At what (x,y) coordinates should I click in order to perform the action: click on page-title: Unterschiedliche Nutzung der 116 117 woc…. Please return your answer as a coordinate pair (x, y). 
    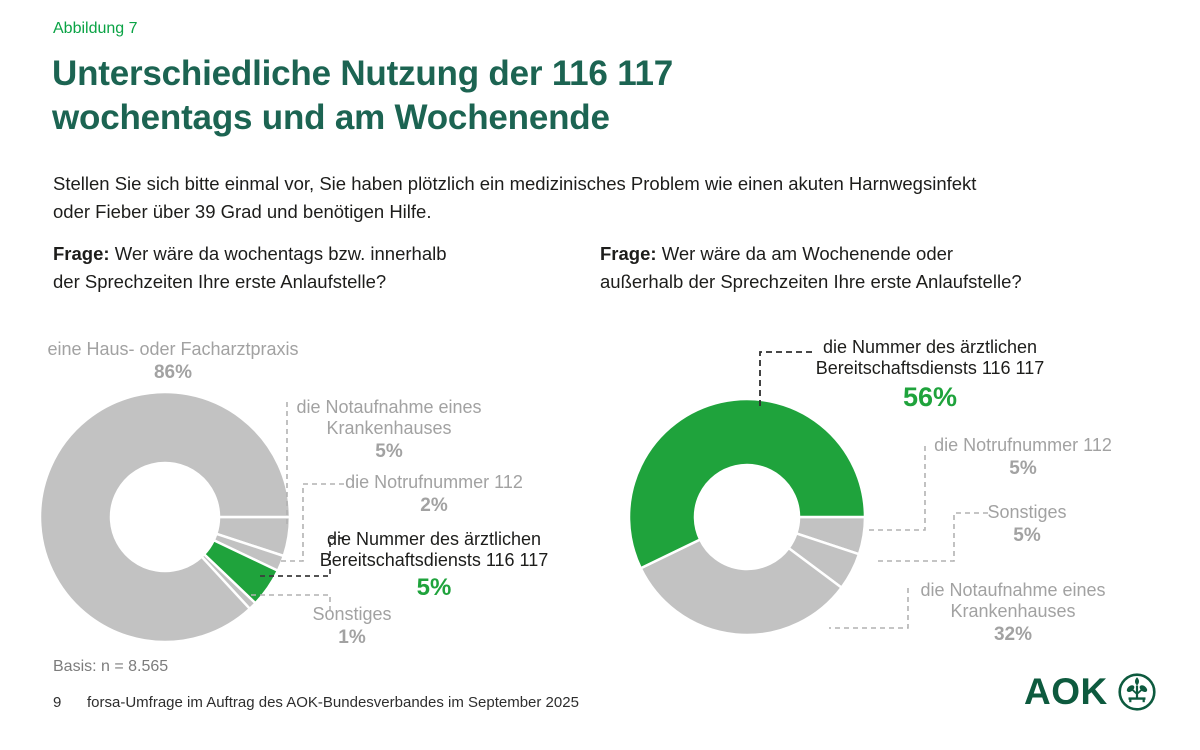
    Looking at the image, I should click on (362, 96).